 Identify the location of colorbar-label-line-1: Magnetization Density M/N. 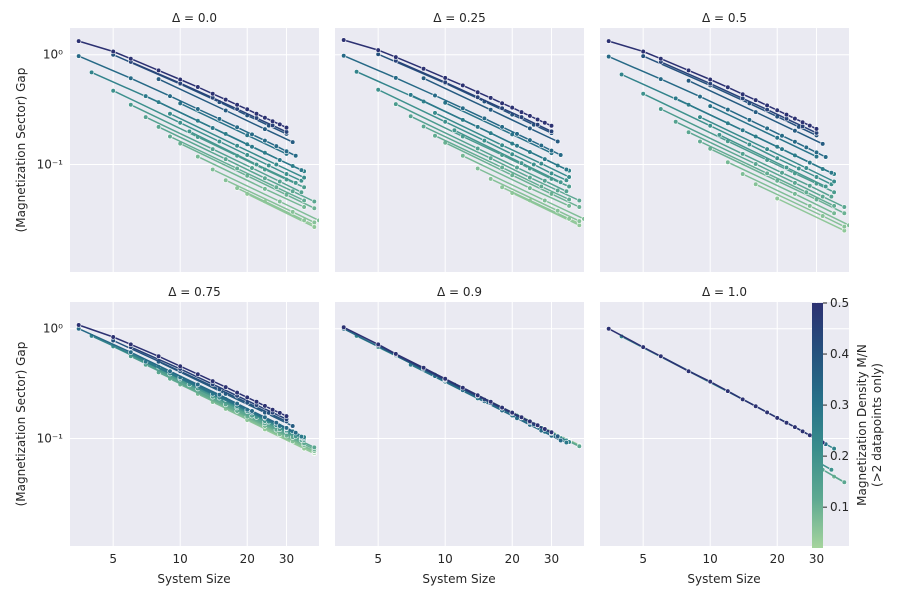
(862, 425).